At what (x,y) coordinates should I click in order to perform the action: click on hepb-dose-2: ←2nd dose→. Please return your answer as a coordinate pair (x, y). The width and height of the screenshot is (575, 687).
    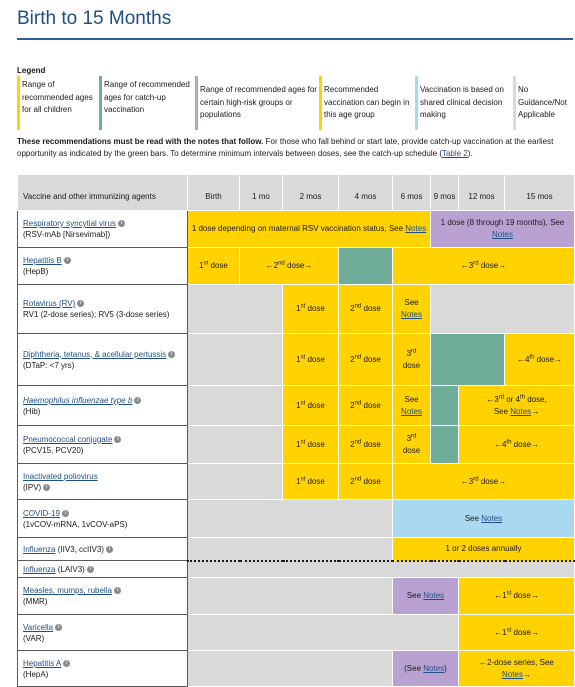
    Looking at the image, I should click on (289, 266).